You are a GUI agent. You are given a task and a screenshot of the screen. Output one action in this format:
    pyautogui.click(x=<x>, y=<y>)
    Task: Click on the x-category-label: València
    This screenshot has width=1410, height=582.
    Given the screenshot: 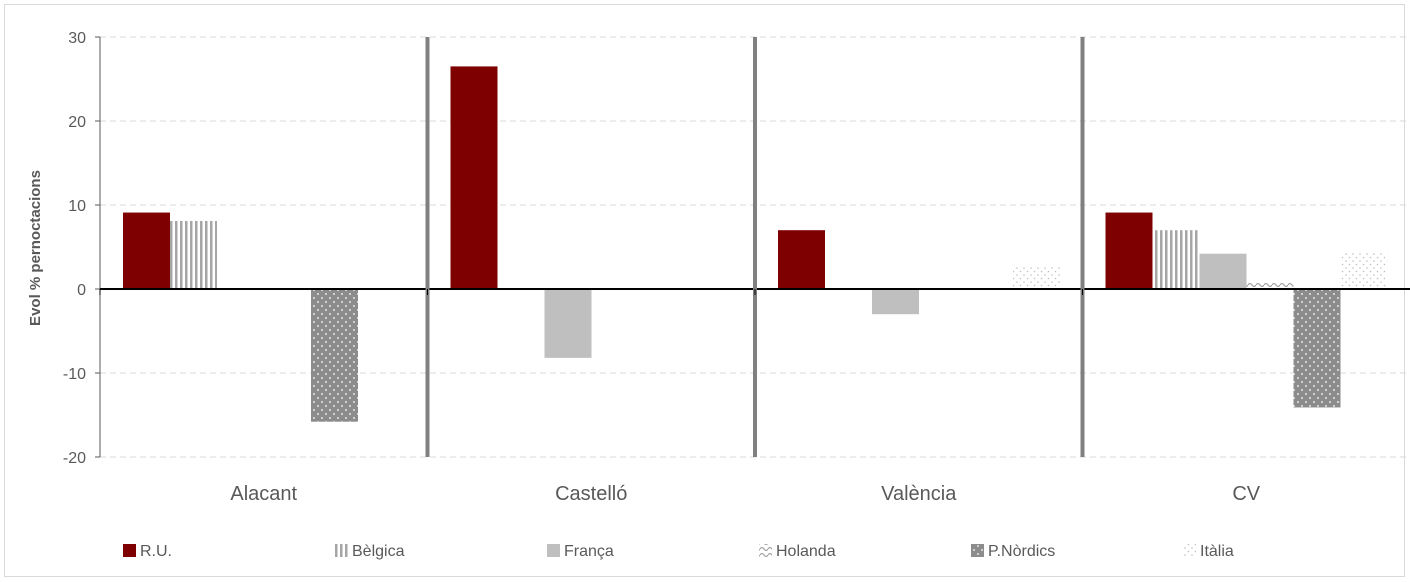 What is the action you would take?
    pyautogui.click(x=919, y=494)
    